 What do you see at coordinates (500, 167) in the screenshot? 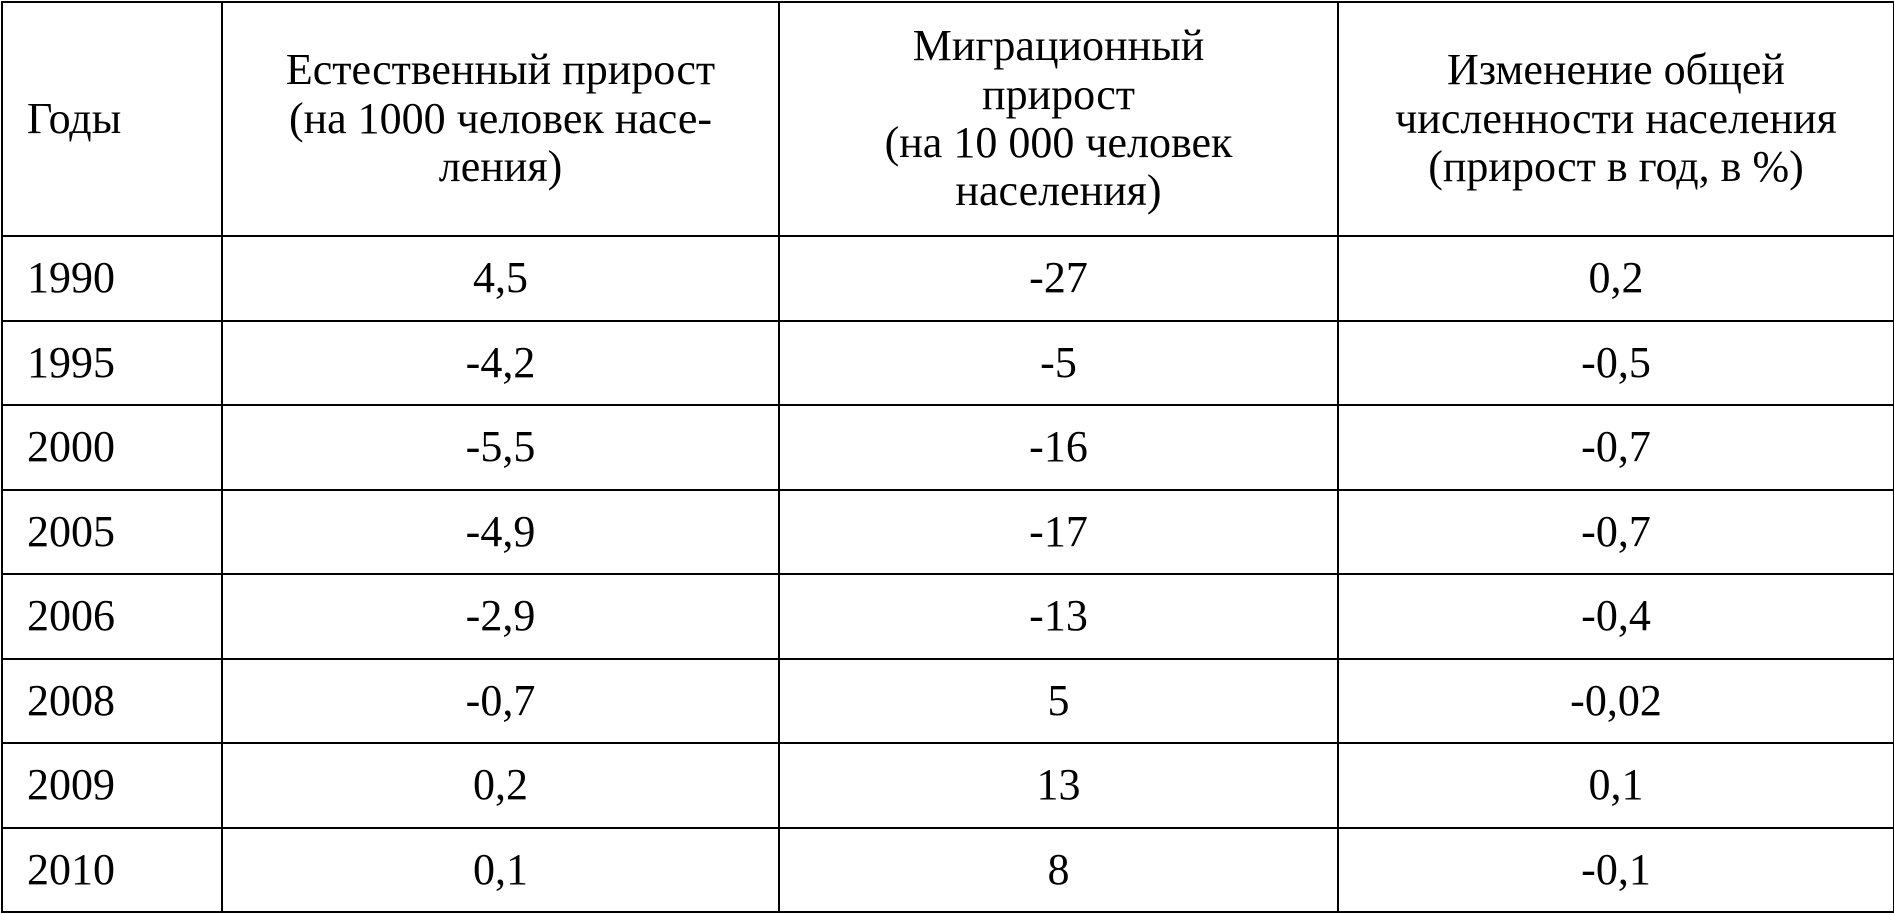
I see `header-line: ления)` at bounding box center [500, 167].